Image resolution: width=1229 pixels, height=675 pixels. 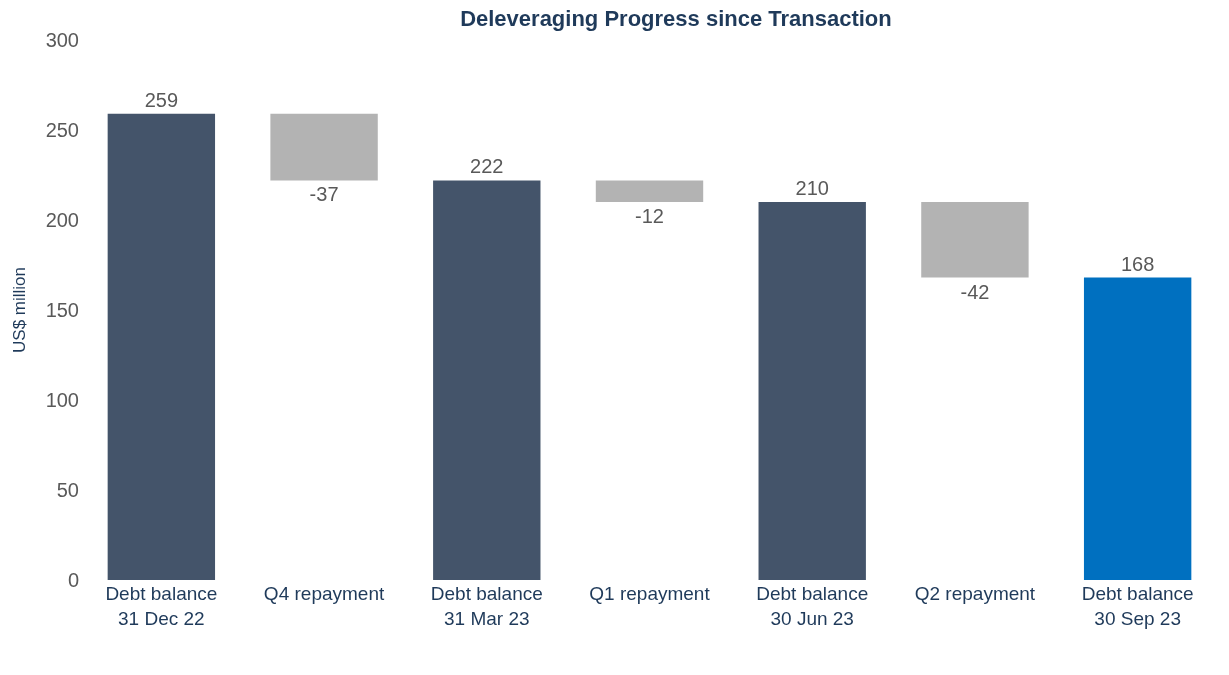 I want to click on data-label: 222, so click(x=487, y=166).